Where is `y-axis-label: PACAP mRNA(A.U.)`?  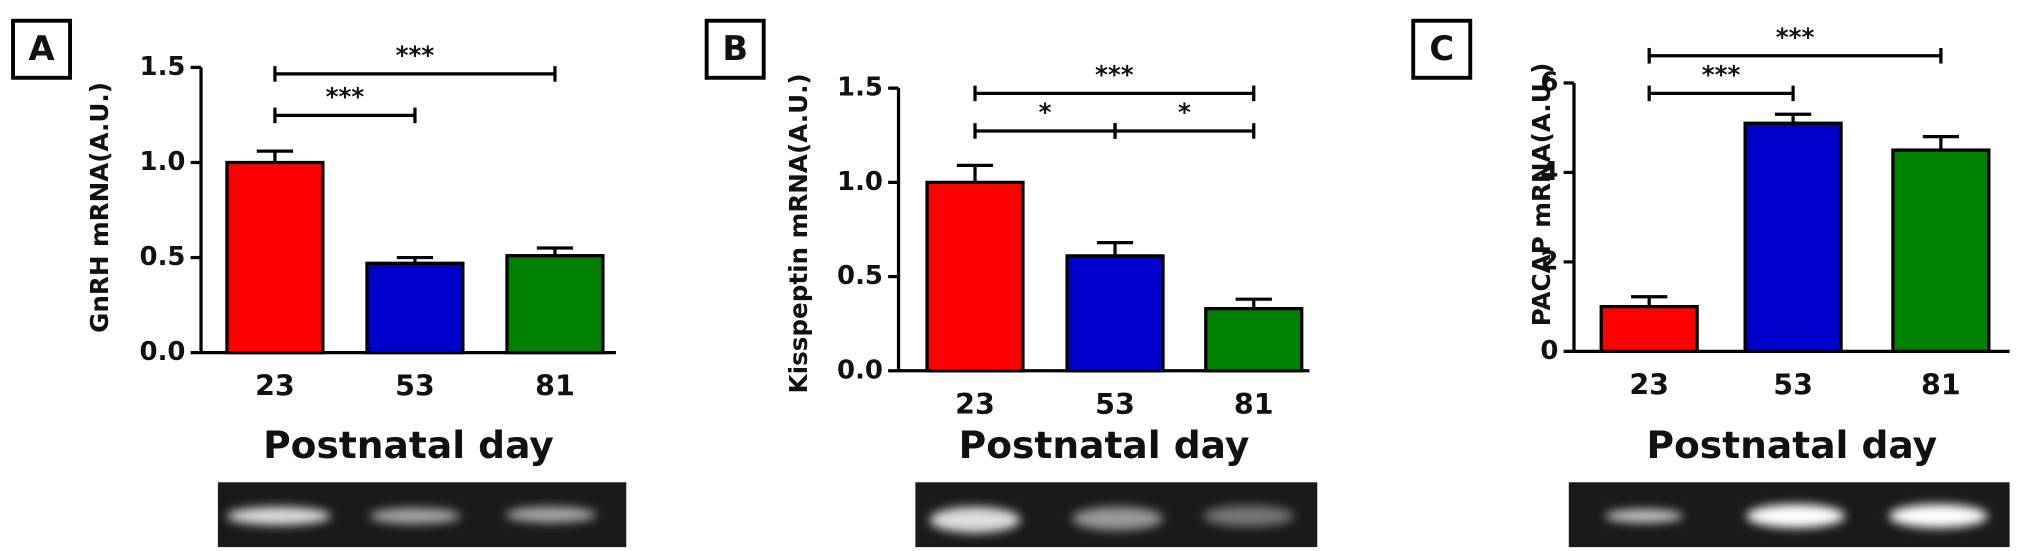
y-axis-label: PACAP mRNA(A.U.) is located at coordinates (1541, 195).